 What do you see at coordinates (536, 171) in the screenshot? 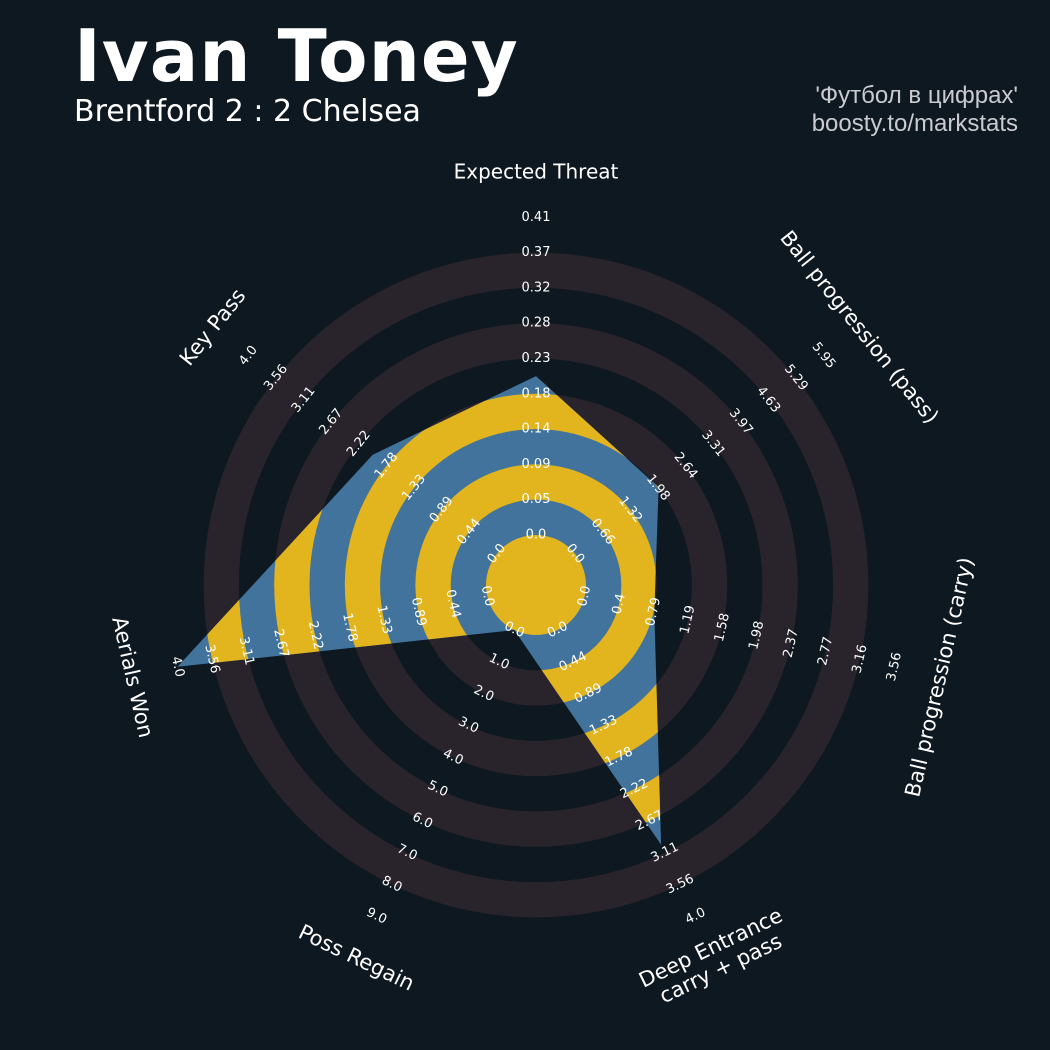
I see `axis-label: Expected Threat` at bounding box center [536, 171].